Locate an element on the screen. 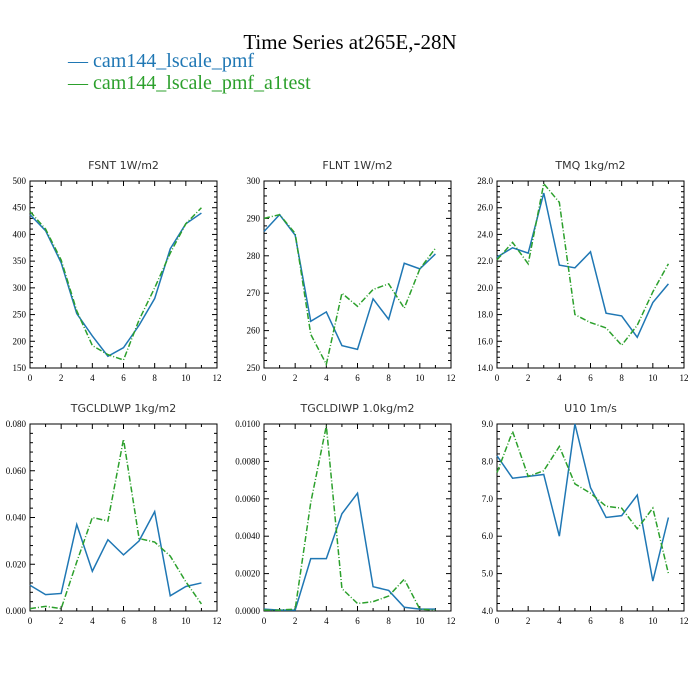 Image resolution: width=700 pixels, height=700 pixels. y-tick-label: 0.0080 is located at coordinates (247, 461).